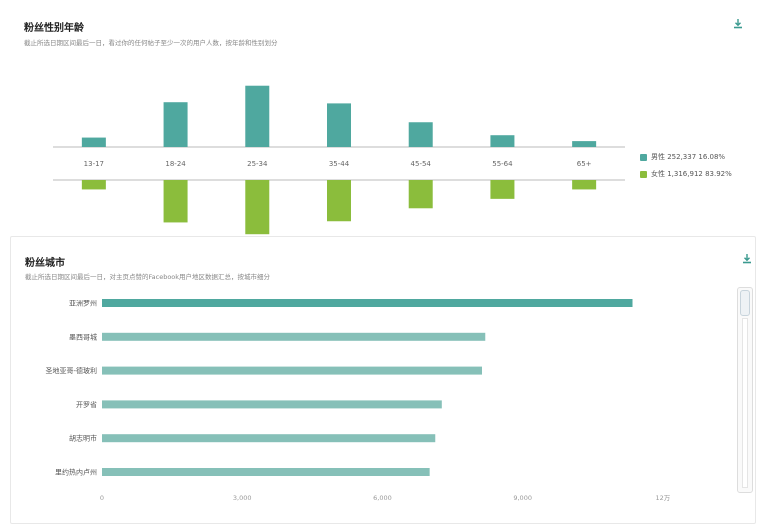 Image resolution: width=758 pixels, height=530 pixels. What do you see at coordinates (421, 164) in the screenshot?
I see `x-tick-label: 45-54` at bounding box center [421, 164].